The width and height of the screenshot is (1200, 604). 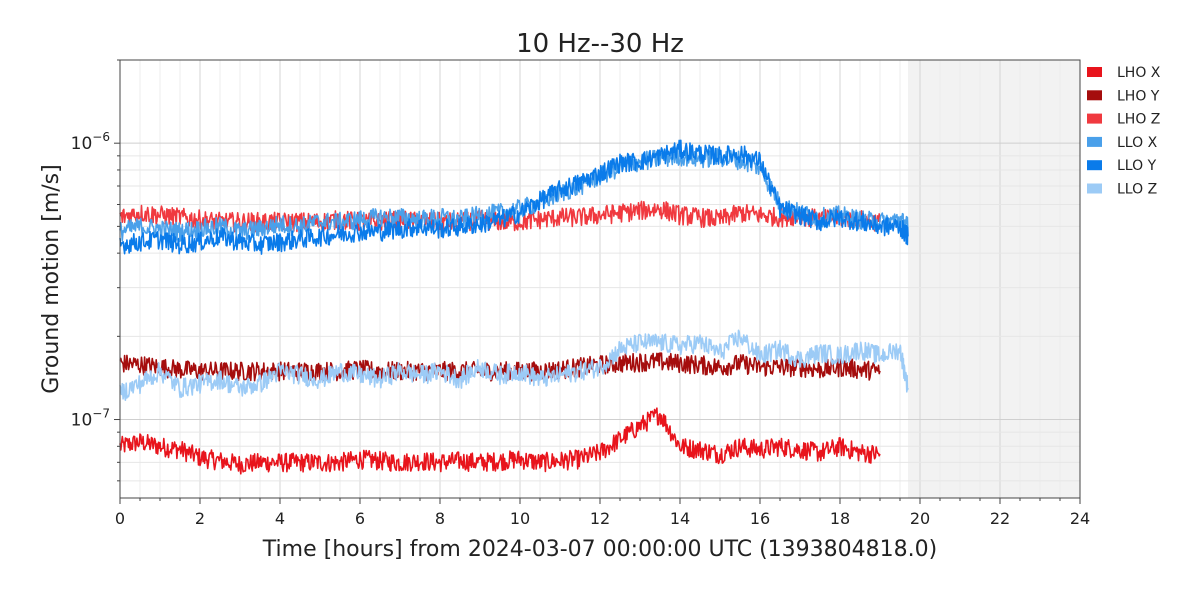 What do you see at coordinates (760, 518) in the screenshot?
I see `x-tick-label: 16` at bounding box center [760, 518].